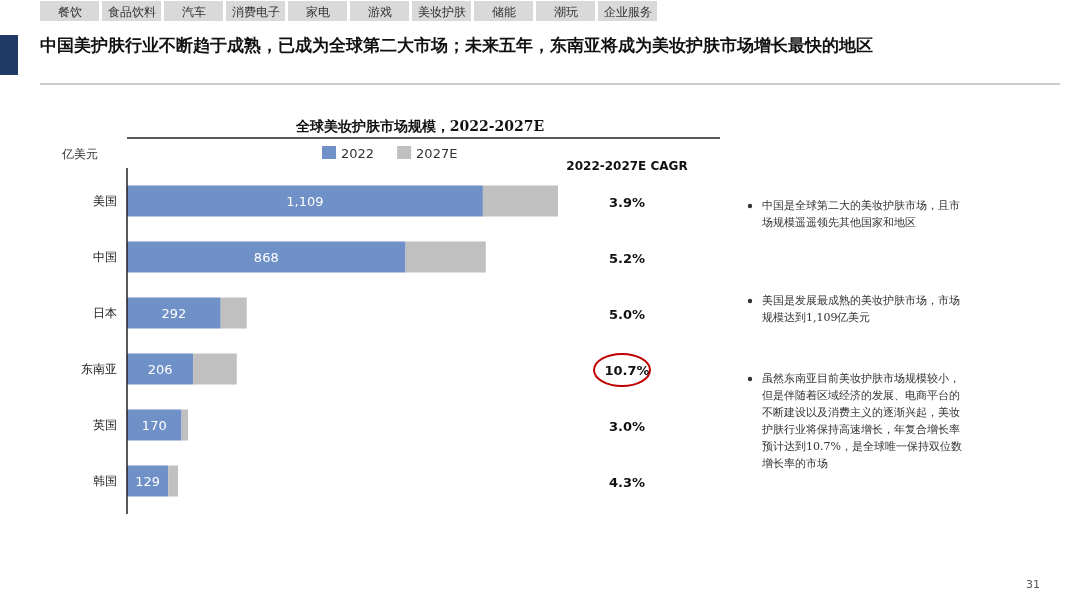 This screenshot has height=607, width=1080. I want to click on y-tick-label: 美国, so click(105, 201).